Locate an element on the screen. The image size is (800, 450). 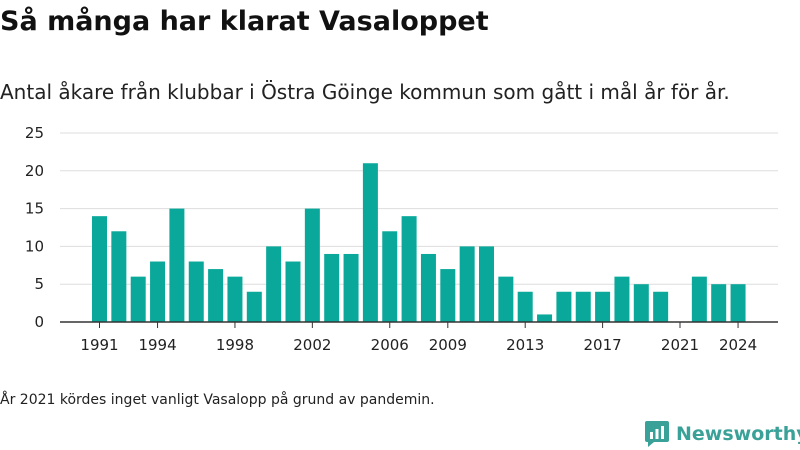
bar-2001 is located at coordinates (293, 291).